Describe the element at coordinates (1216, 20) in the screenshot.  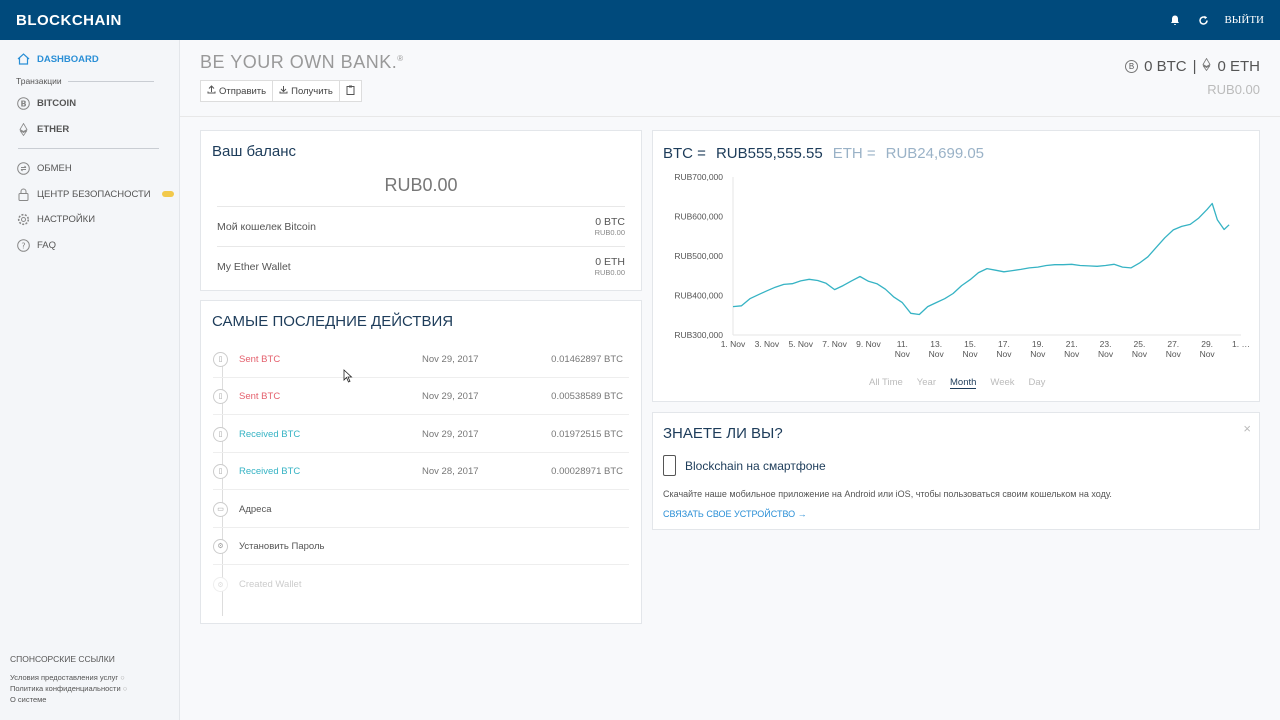
I see `top-right-controls: ВЫЙТИ` at that location.